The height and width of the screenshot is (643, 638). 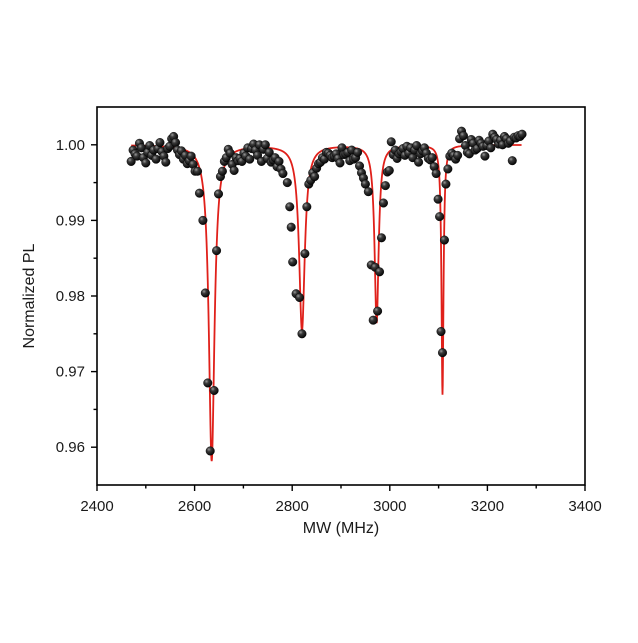 What do you see at coordinates (194, 506) in the screenshot?
I see `x-tick-label: 2600` at bounding box center [194, 506].